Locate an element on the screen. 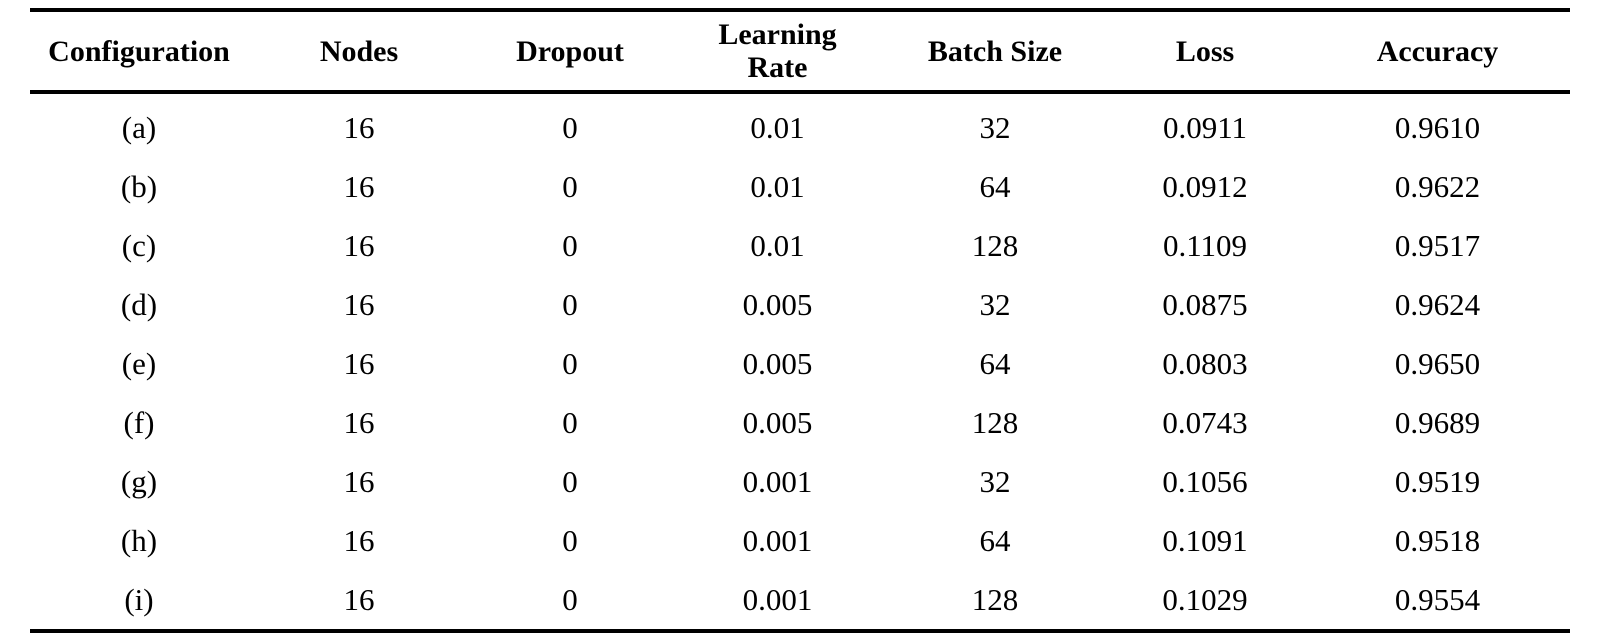 The height and width of the screenshot is (633, 1597). cell-loss: 0.1109 is located at coordinates (1205, 245).